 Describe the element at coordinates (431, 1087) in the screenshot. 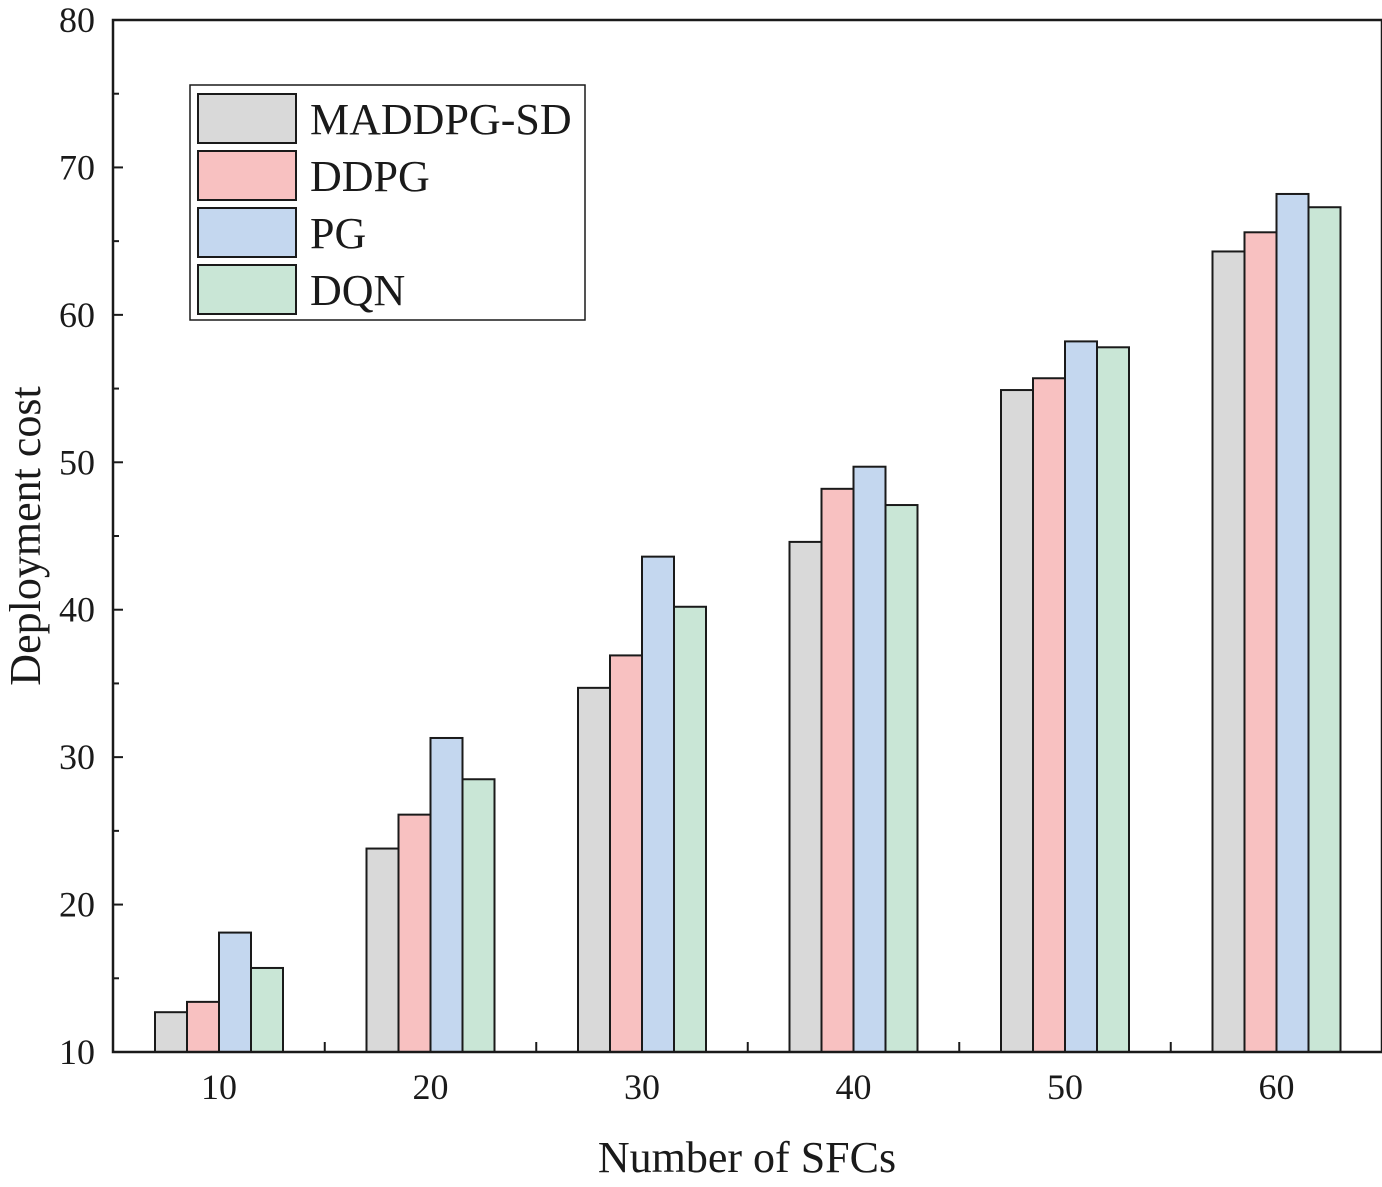

I see `x-tick-label: 20` at that location.